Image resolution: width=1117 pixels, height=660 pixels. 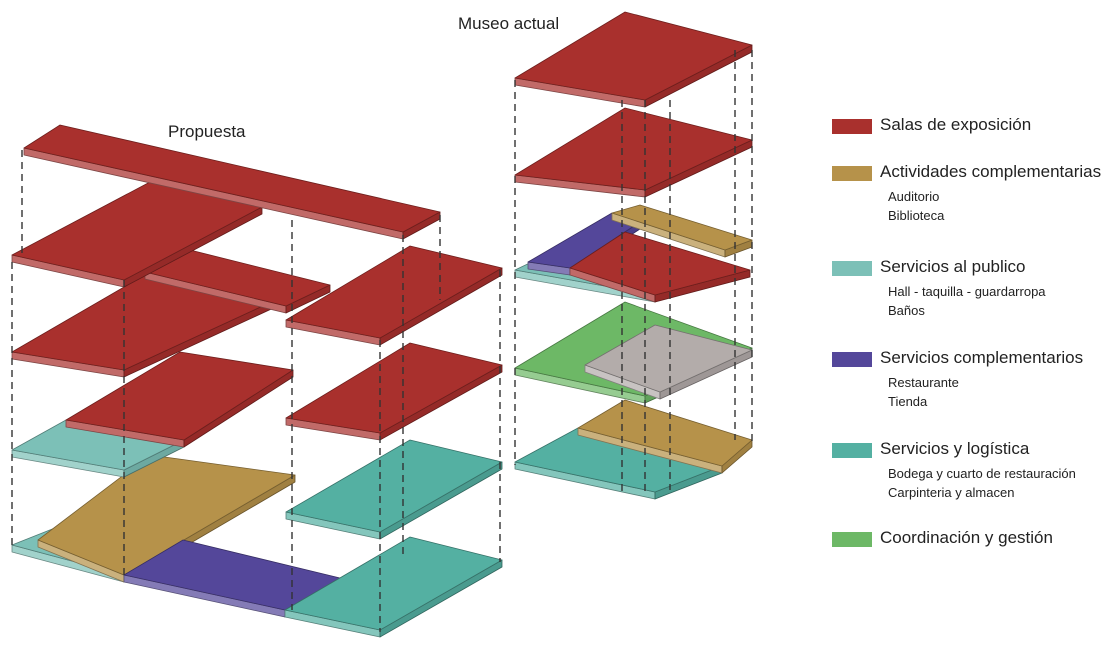 What do you see at coordinates (232, 178) in the screenshot?
I see `prop-l3-bar-top` at bounding box center [232, 178].